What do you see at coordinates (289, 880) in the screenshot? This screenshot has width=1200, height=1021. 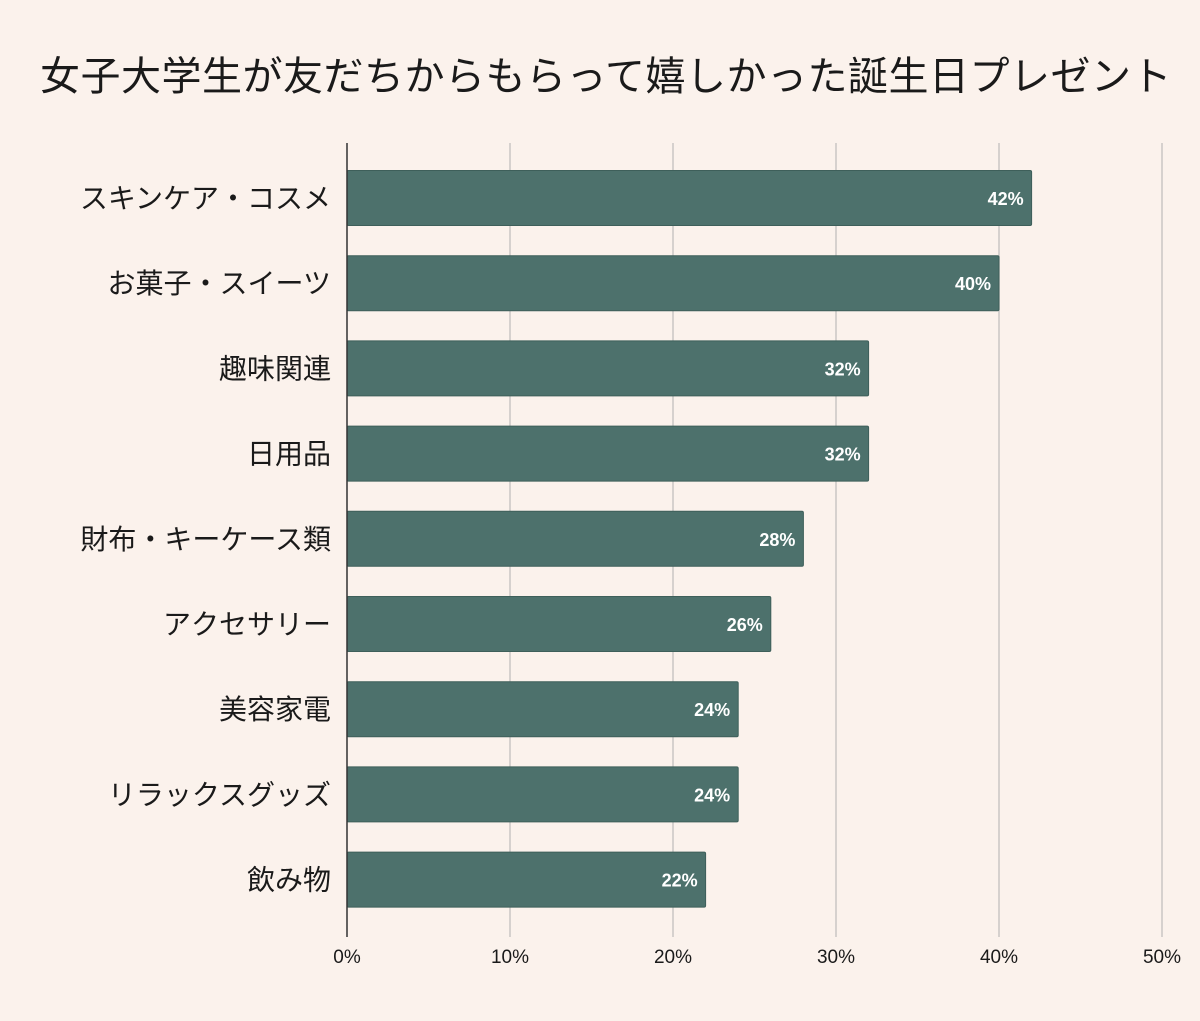 I see `category-label: 飲み物` at bounding box center [289, 880].